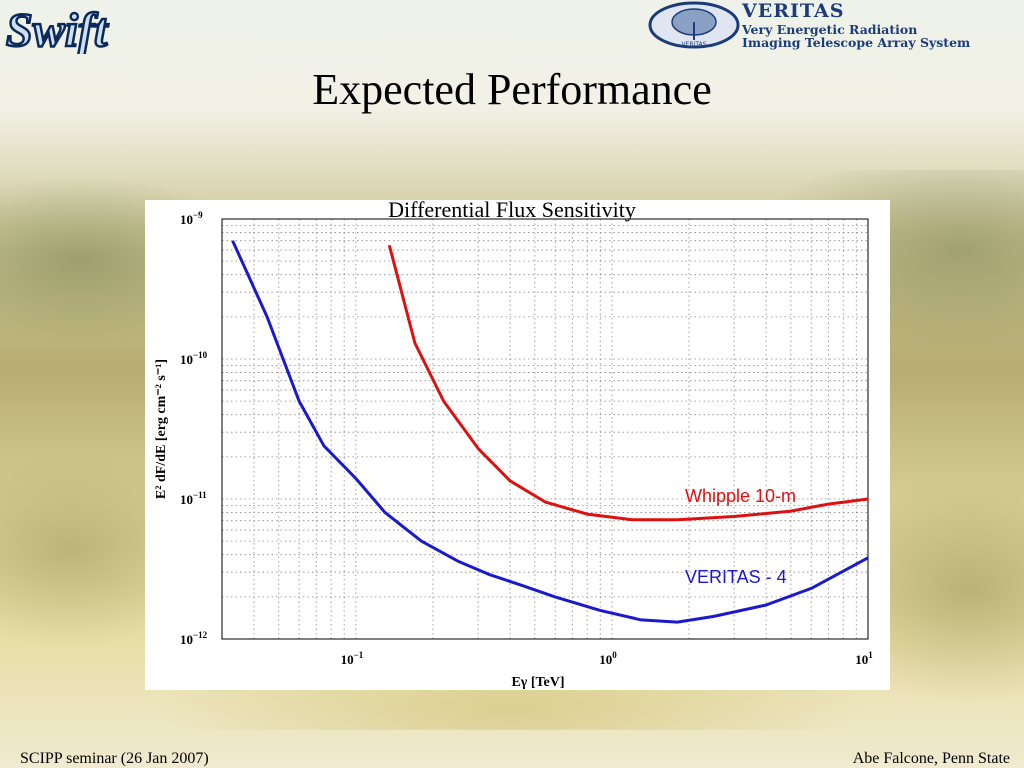 The width and height of the screenshot is (1024, 768). What do you see at coordinates (864, 658) in the screenshot?
I see `x-tick-label: 10¹` at bounding box center [864, 658].